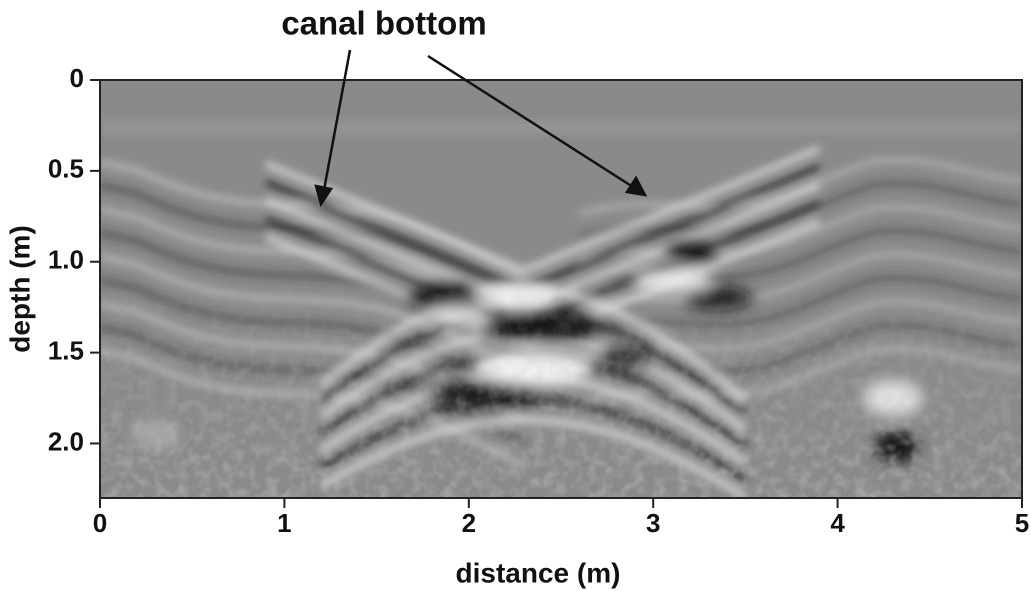  I want to click on x-tick-label: 5, so click(1022, 523).